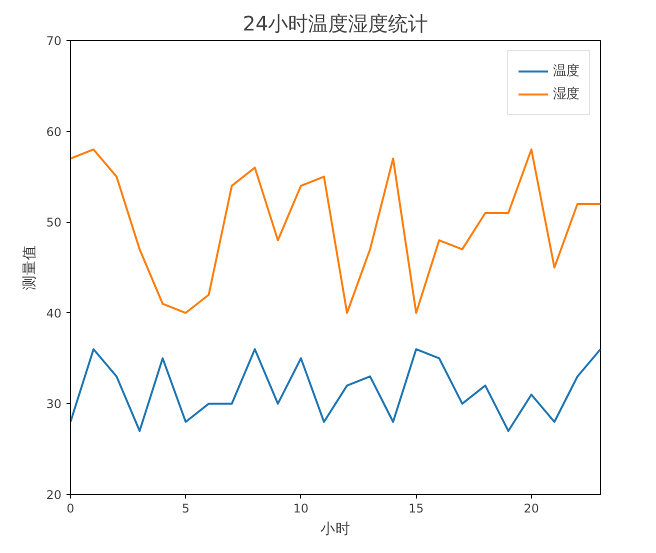  Describe the element at coordinates (29, 267) in the screenshot. I see `y-axis-title: 测量值` at that location.